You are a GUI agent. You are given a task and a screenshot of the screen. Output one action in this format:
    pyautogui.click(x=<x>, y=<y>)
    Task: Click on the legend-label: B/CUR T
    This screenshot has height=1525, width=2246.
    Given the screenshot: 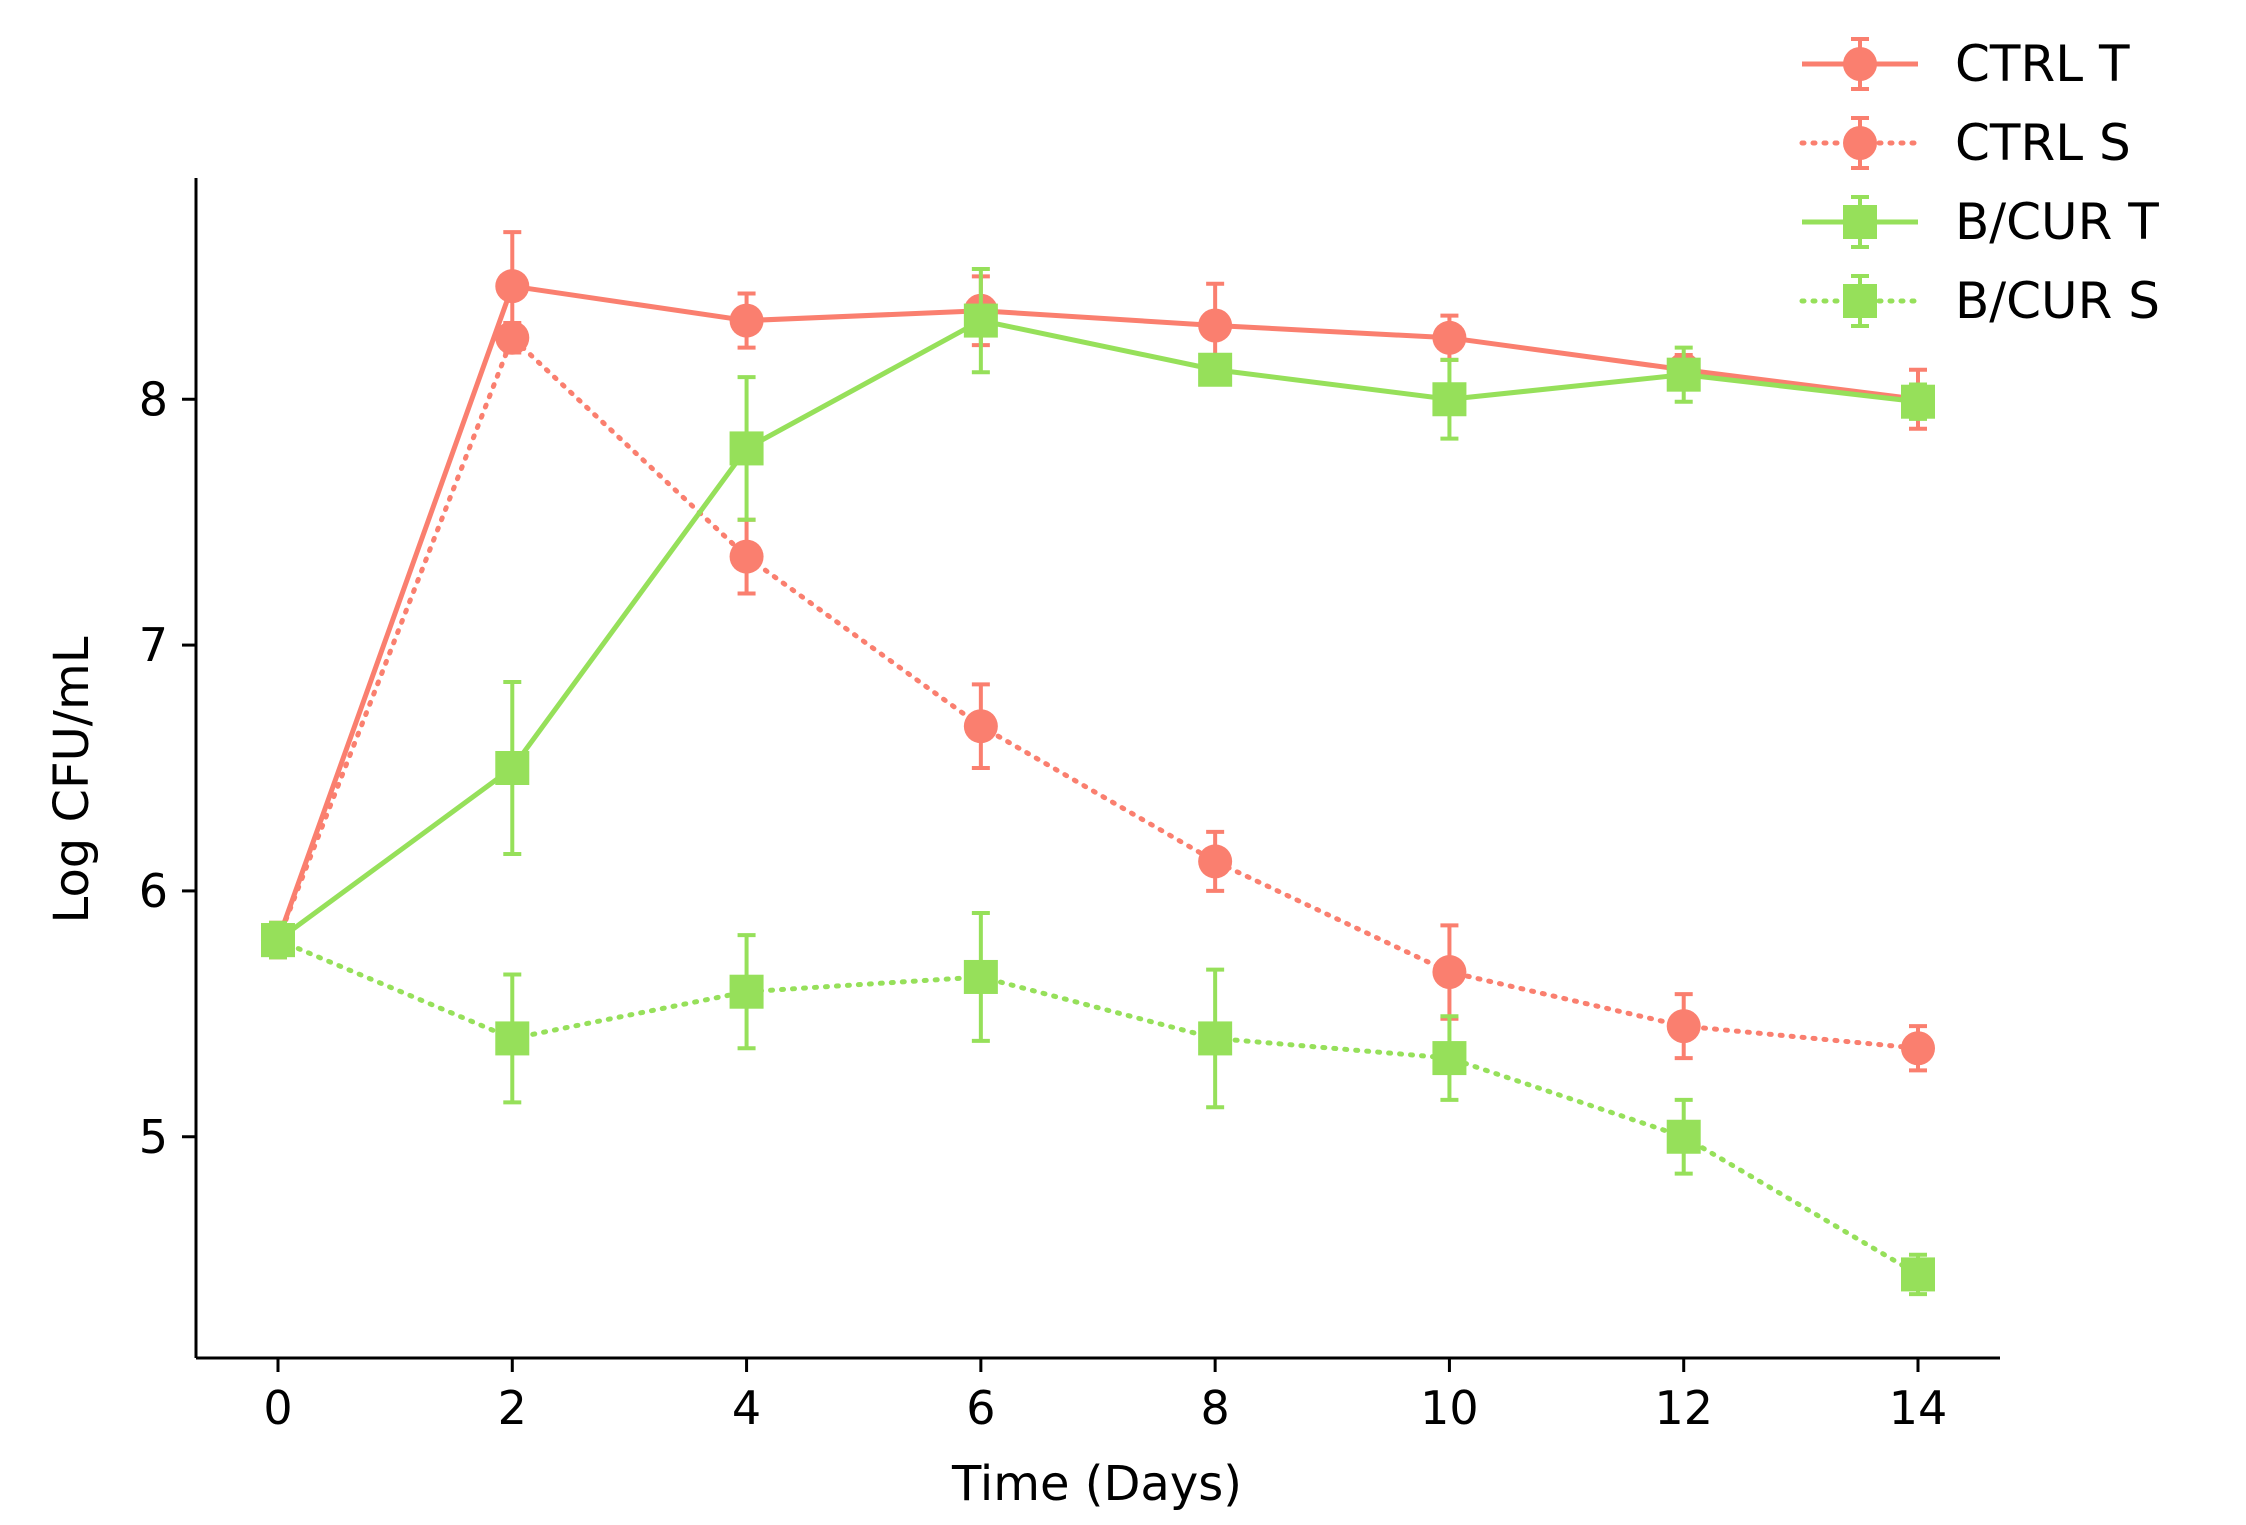 What is the action you would take?
    pyautogui.click(x=2057, y=222)
    